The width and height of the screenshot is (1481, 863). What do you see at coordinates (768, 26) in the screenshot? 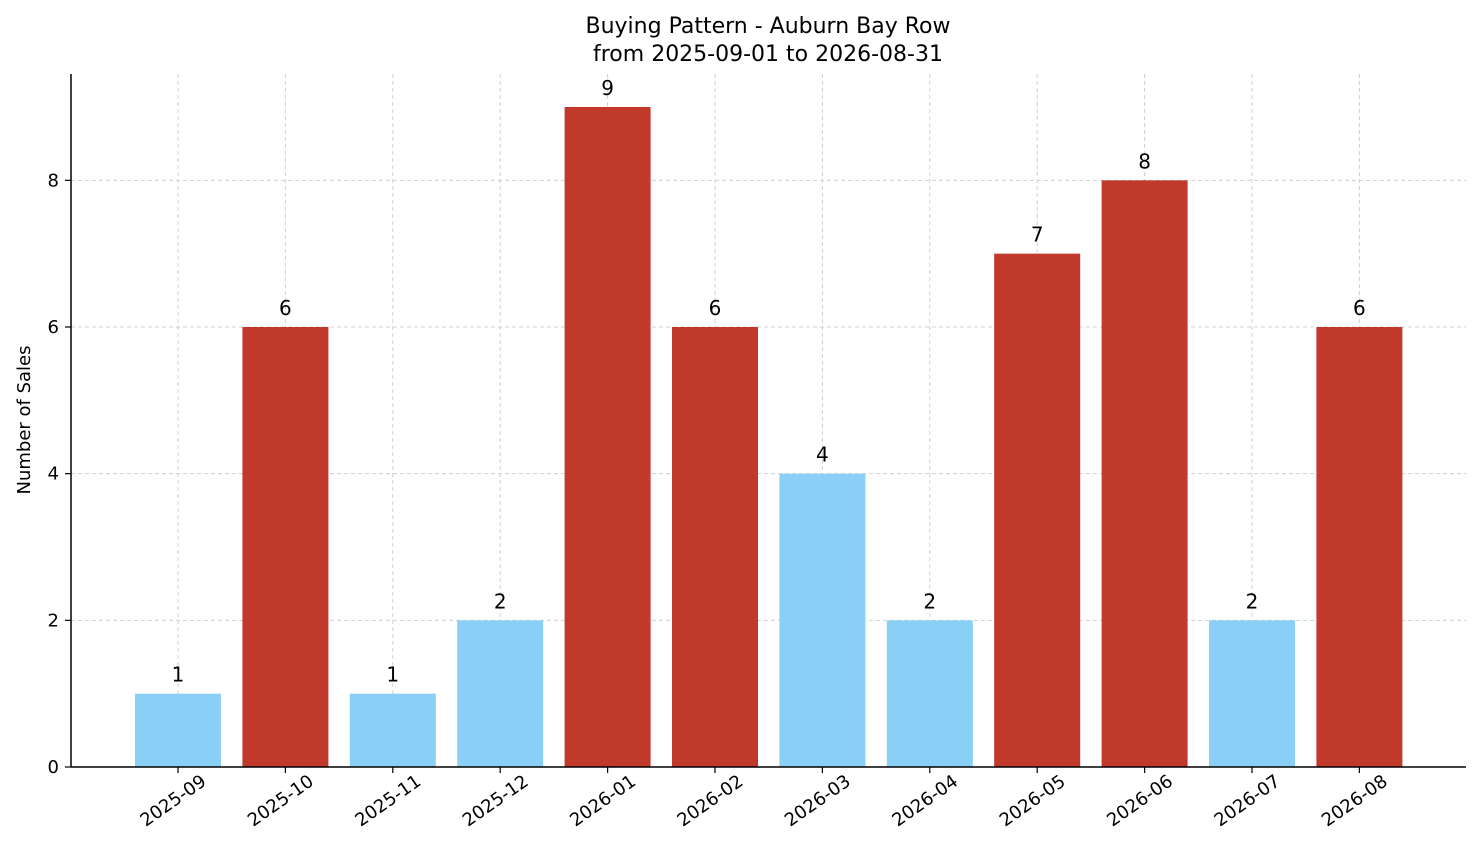
I see `chart-title: Buying Pattern - Auburn Bay Row` at bounding box center [768, 26].